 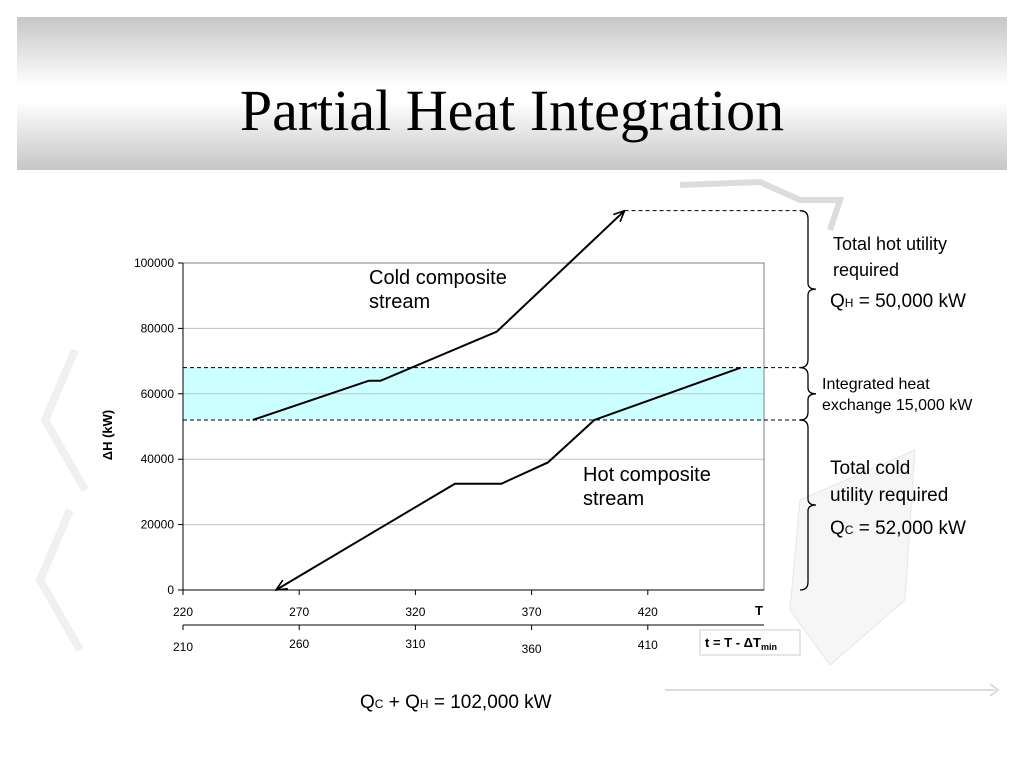 I want to click on y-tick-label: 100000, so click(x=154, y=263).